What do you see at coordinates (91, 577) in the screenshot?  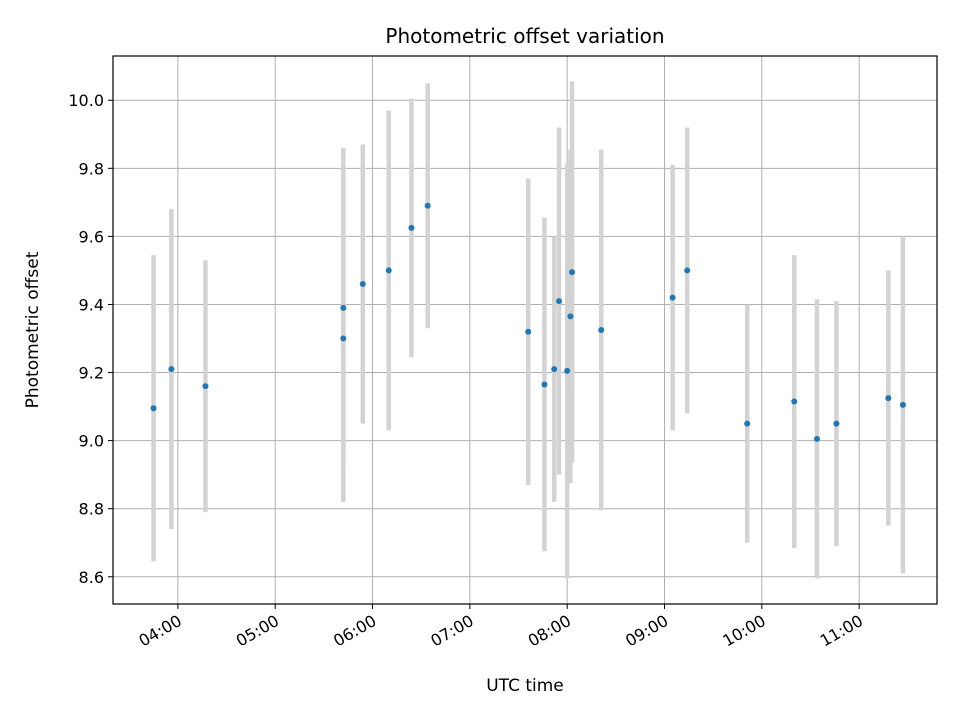 I see `y-tick-label: 8.6` at bounding box center [91, 577].